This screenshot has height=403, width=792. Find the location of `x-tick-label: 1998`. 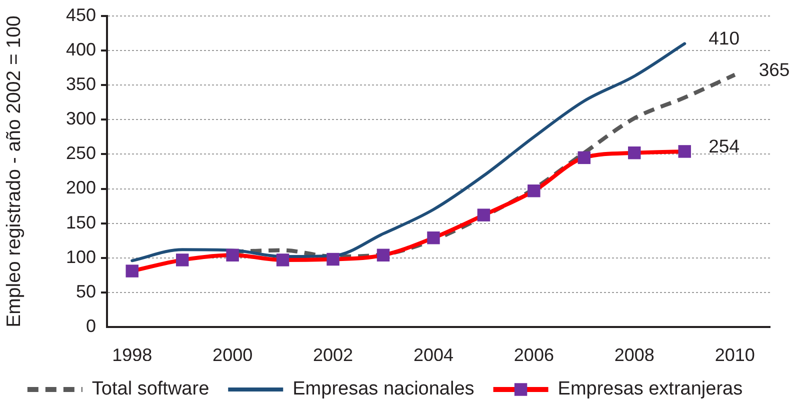

x-tick-label: 1998 is located at coordinates (132, 354).